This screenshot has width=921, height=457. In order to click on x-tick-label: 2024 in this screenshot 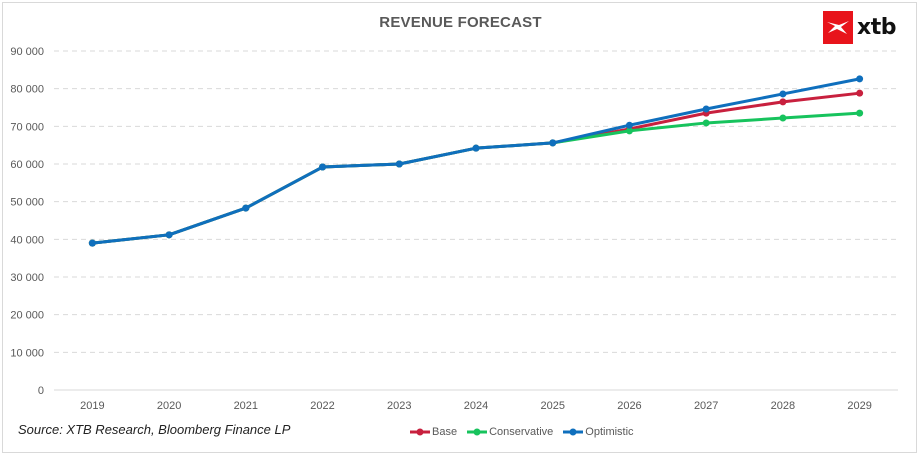, I will do `click(476, 406)`.